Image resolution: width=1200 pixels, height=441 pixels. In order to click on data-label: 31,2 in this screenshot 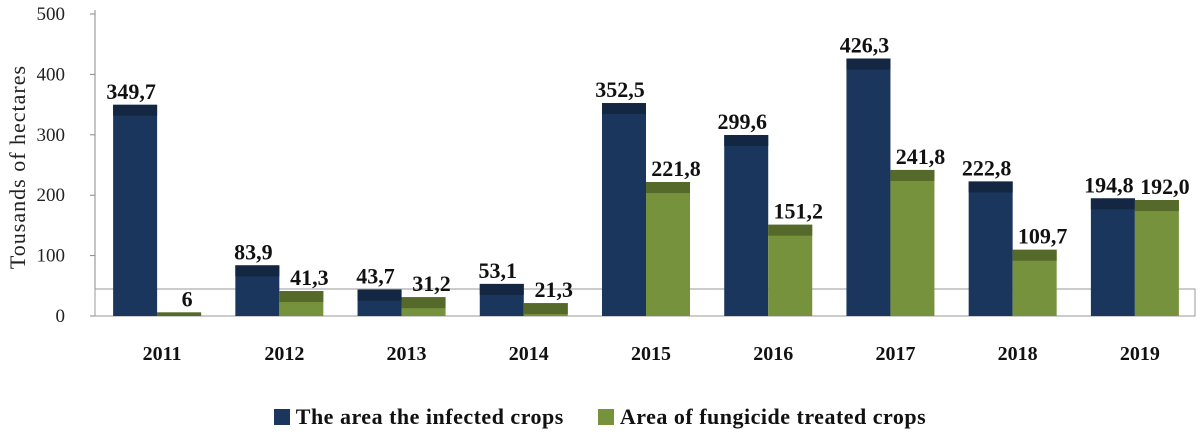, I will do `click(431, 283)`.